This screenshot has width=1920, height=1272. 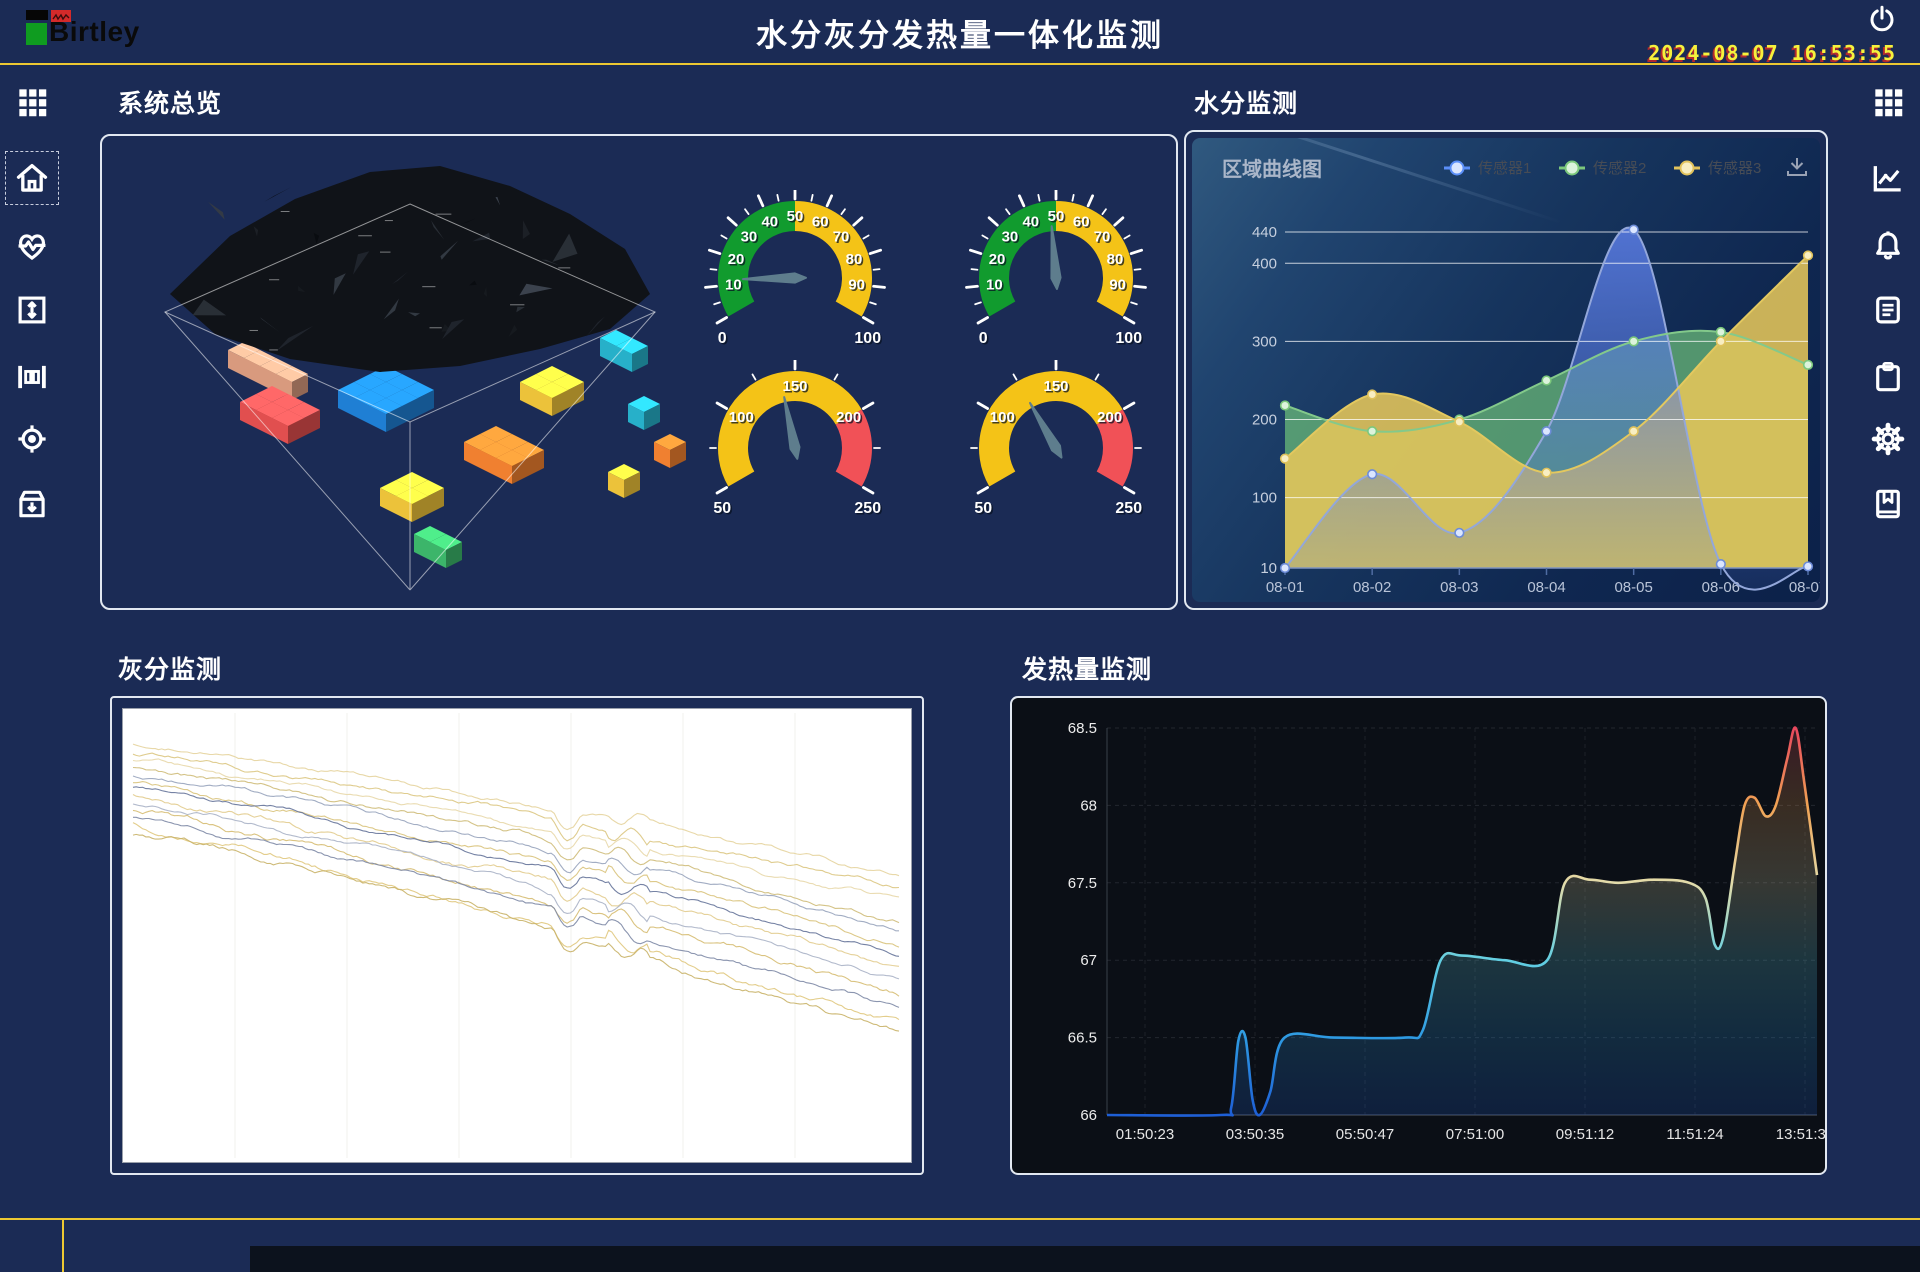 What do you see at coordinates (1285, 587) in the screenshot?
I see `svg-text: 08-01` at bounding box center [1285, 587].